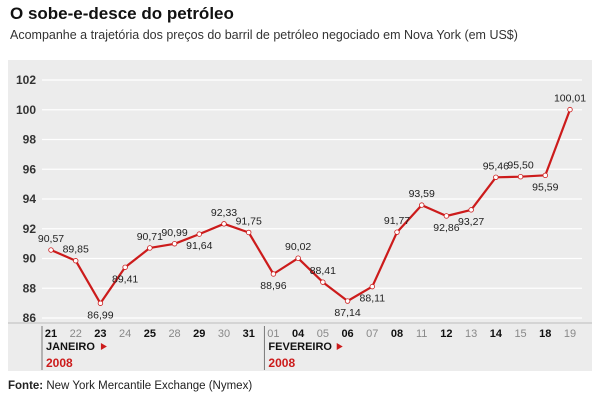  What do you see at coordinates (30, 229) in the screenshot?
I see `y-tick-label: 92` at bounding box center [30, 229].